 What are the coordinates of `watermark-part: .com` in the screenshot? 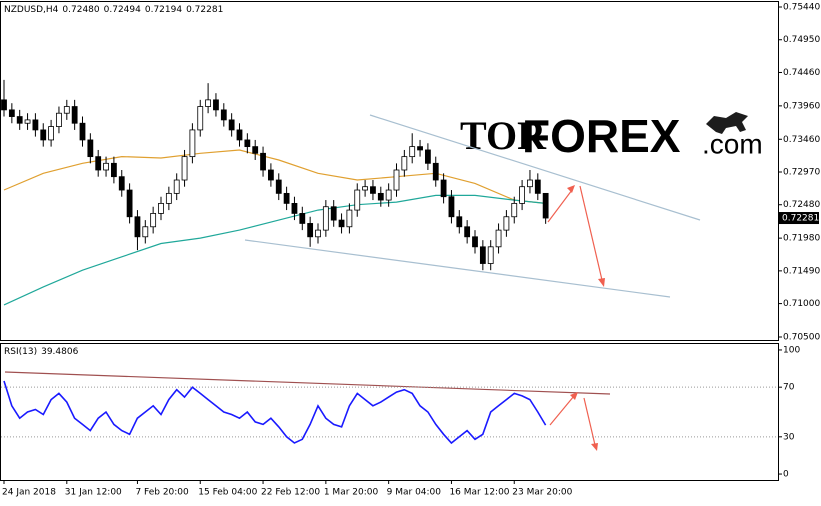 It's located at (732, 143).